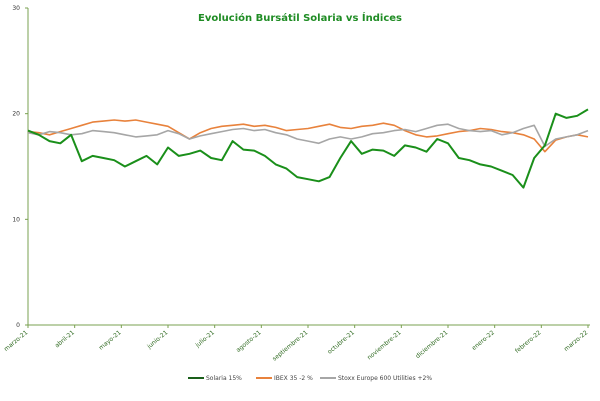 This screenshot has width=600, height=401. What do you see at coordinates (65, 339) in the screenshot?
I see `x-tick-label: abril-21` at bounding box center [65, 339].